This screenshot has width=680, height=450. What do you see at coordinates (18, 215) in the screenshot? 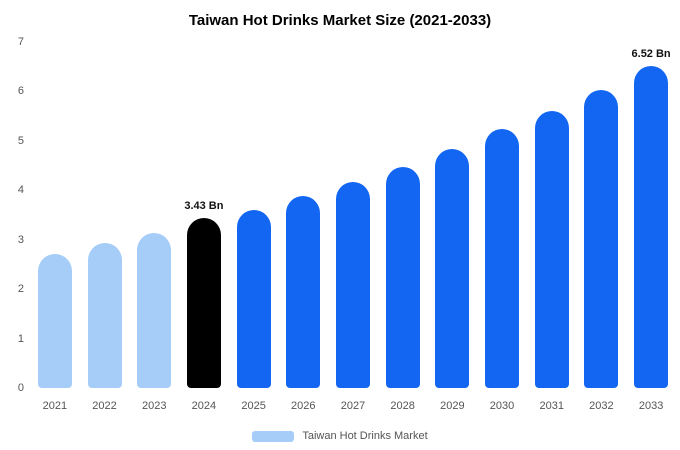
I see `y-axis: 0 1 2 3 4 5 6 7` at bounding box center [18, 215].